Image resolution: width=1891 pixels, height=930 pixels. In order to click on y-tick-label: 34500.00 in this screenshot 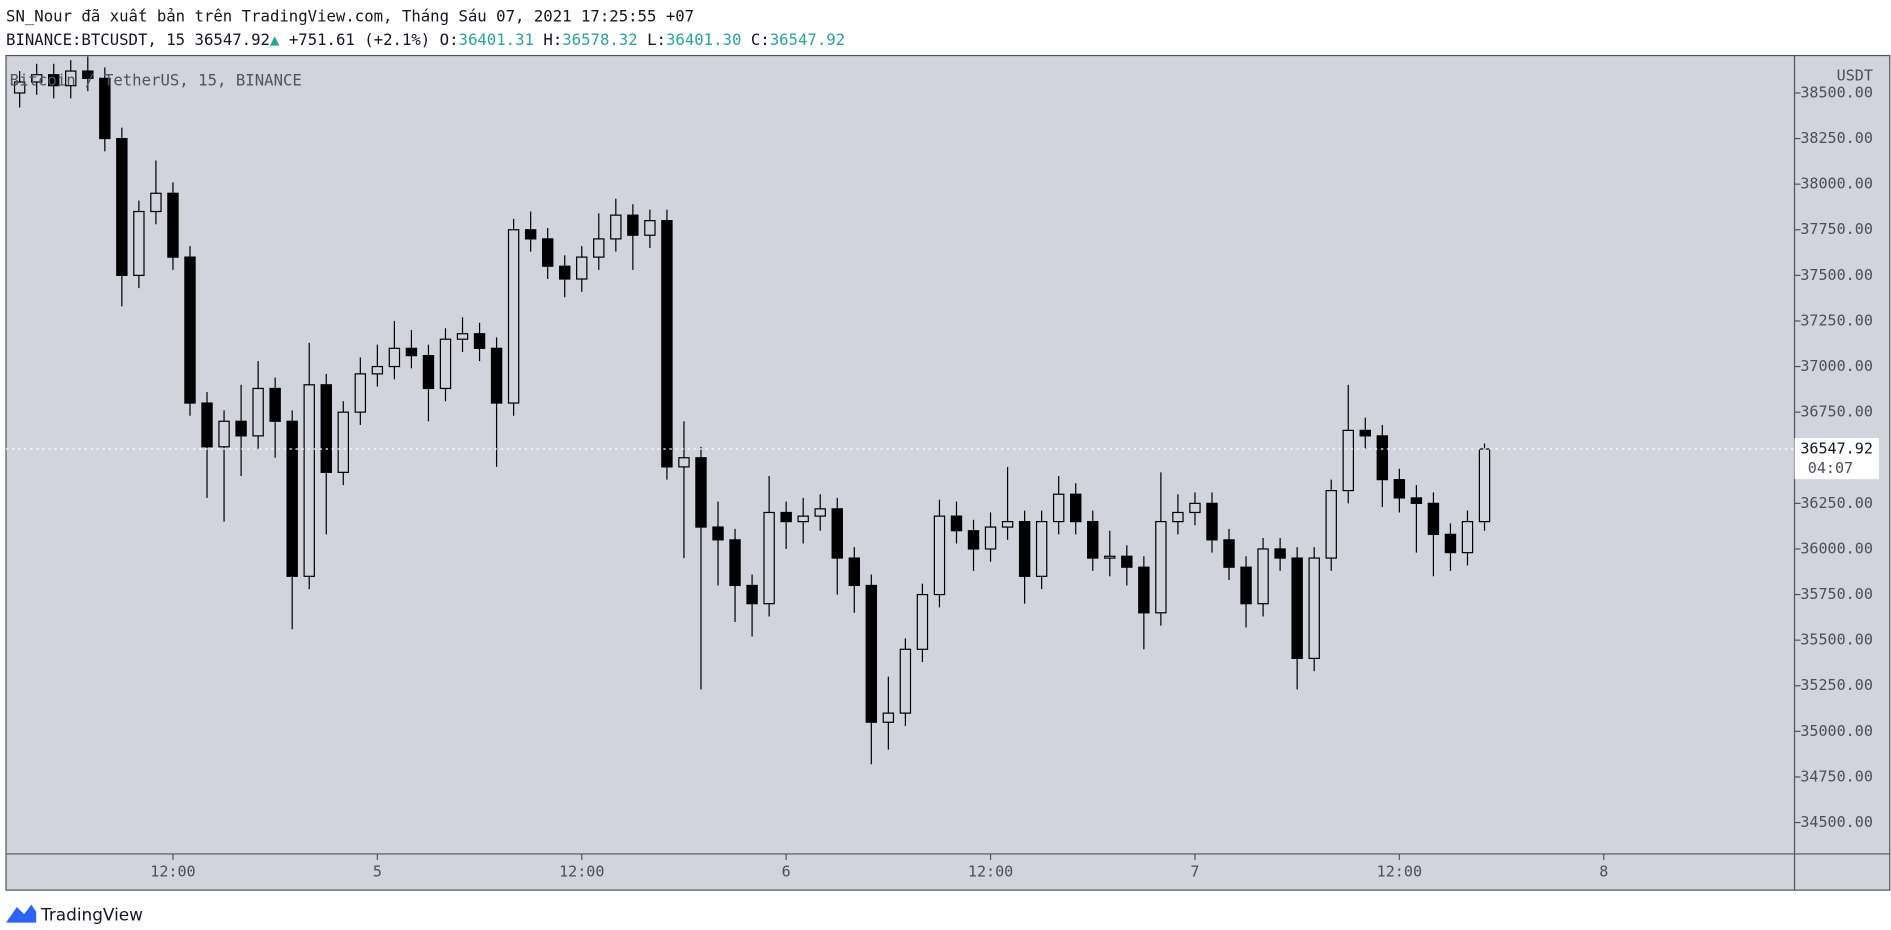, I will do `click(1836, 822)`.